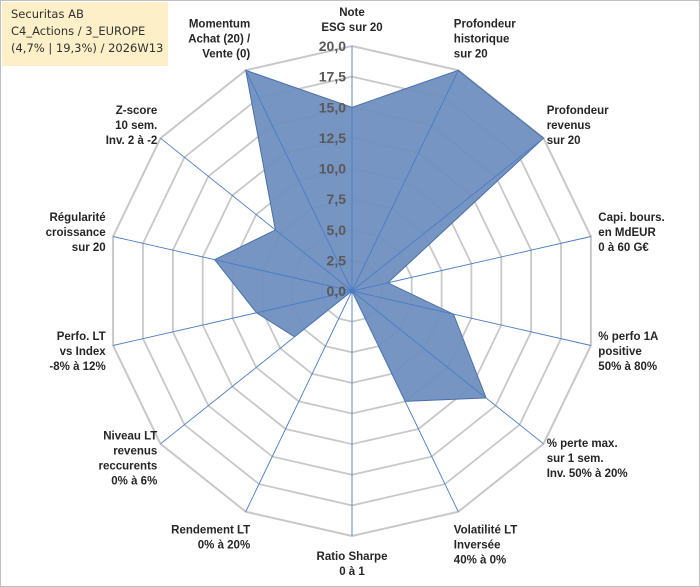 This screenshot has width=700, height=587. Describe the element at coordinates (337, 230) in the screenshot. I see `tick-label: 5,0` at that location.